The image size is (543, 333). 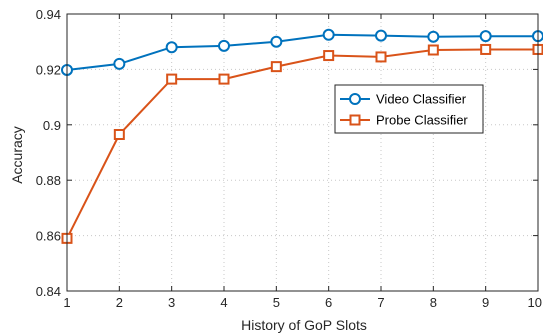 What do you see at coordinates (421, 99) in the screenshot?
I see `legend-label: Video Classifier` at bounding box center [421, 99].